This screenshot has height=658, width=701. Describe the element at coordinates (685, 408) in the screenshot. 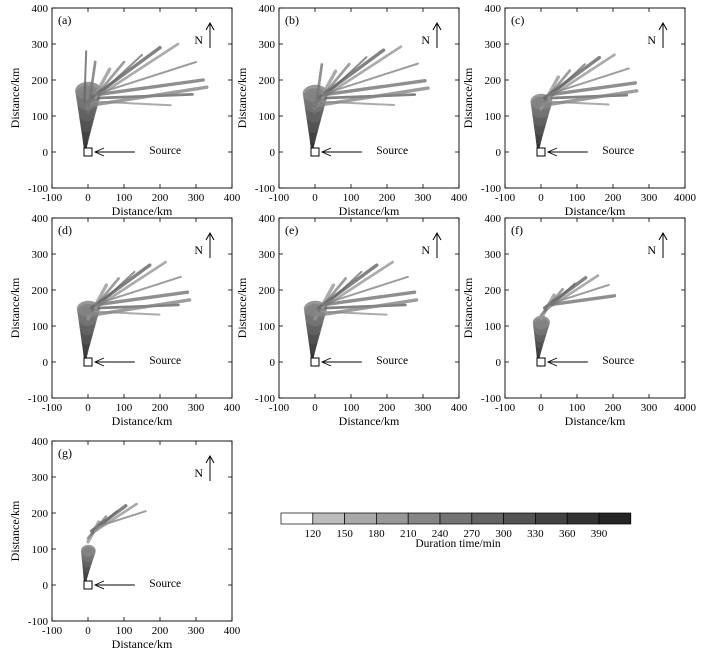

I see `x-tick-label: 4000` at that location.